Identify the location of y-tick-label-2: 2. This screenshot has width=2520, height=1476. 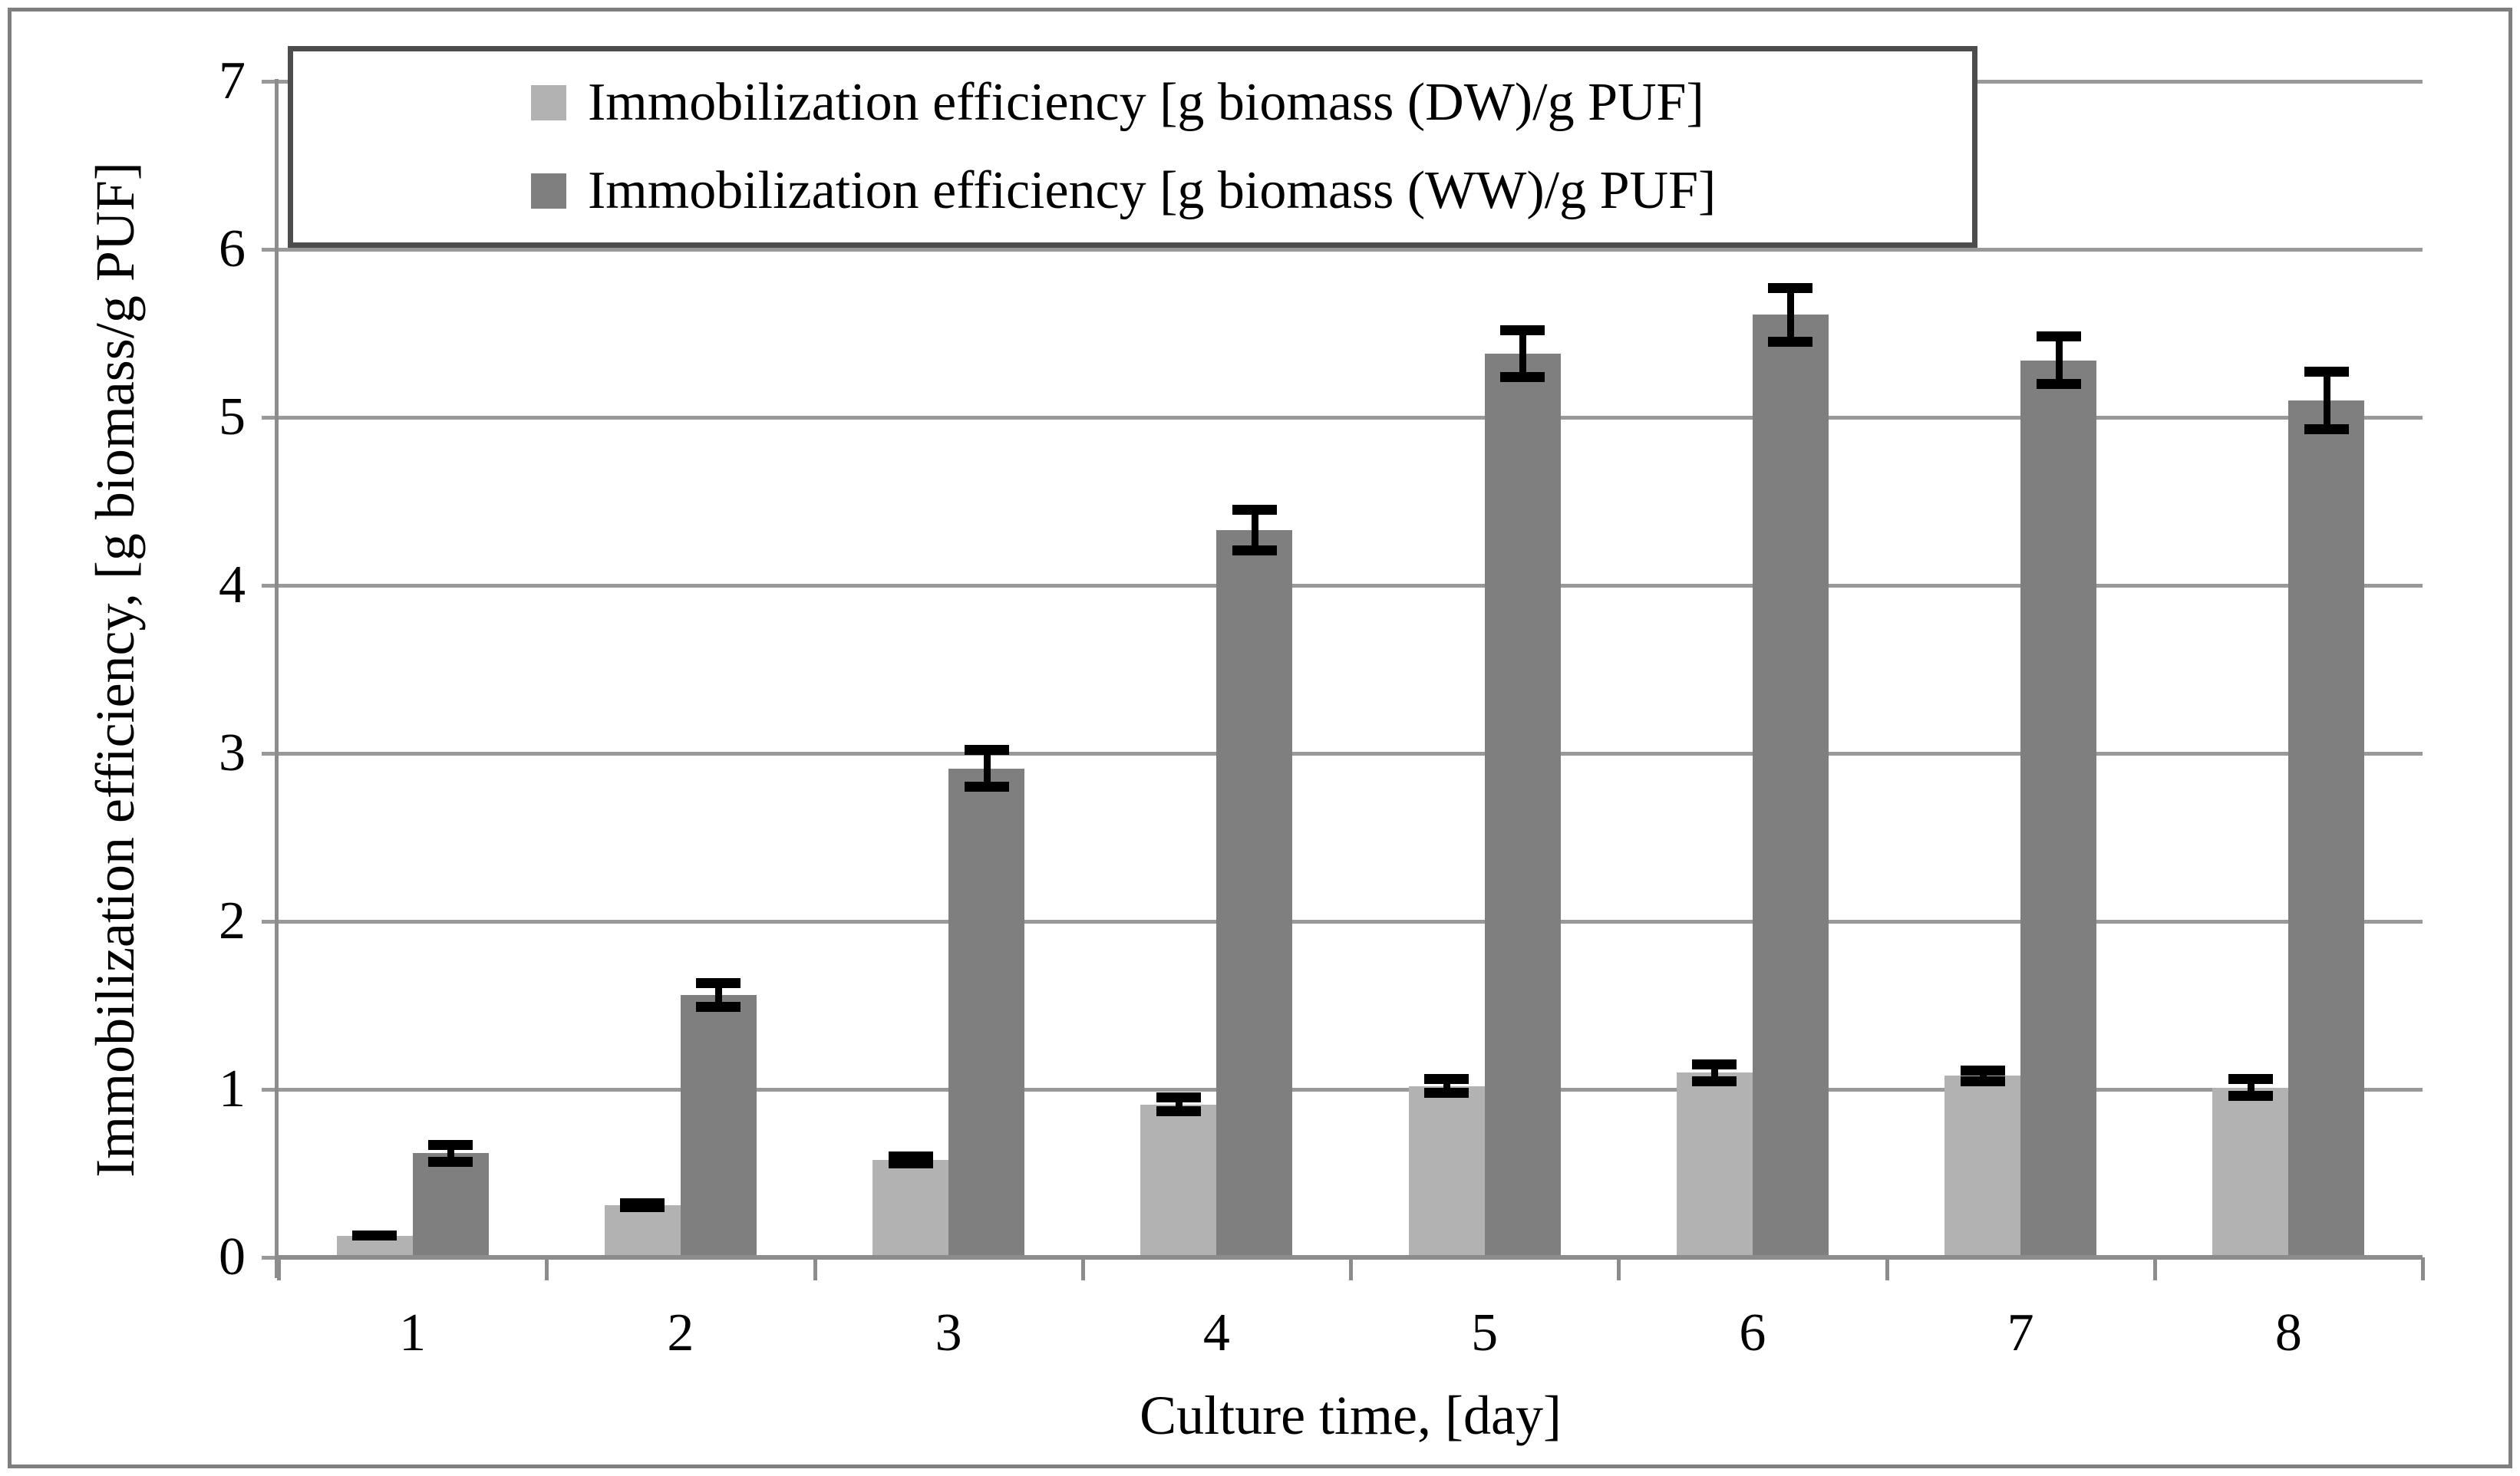
(232, 921).